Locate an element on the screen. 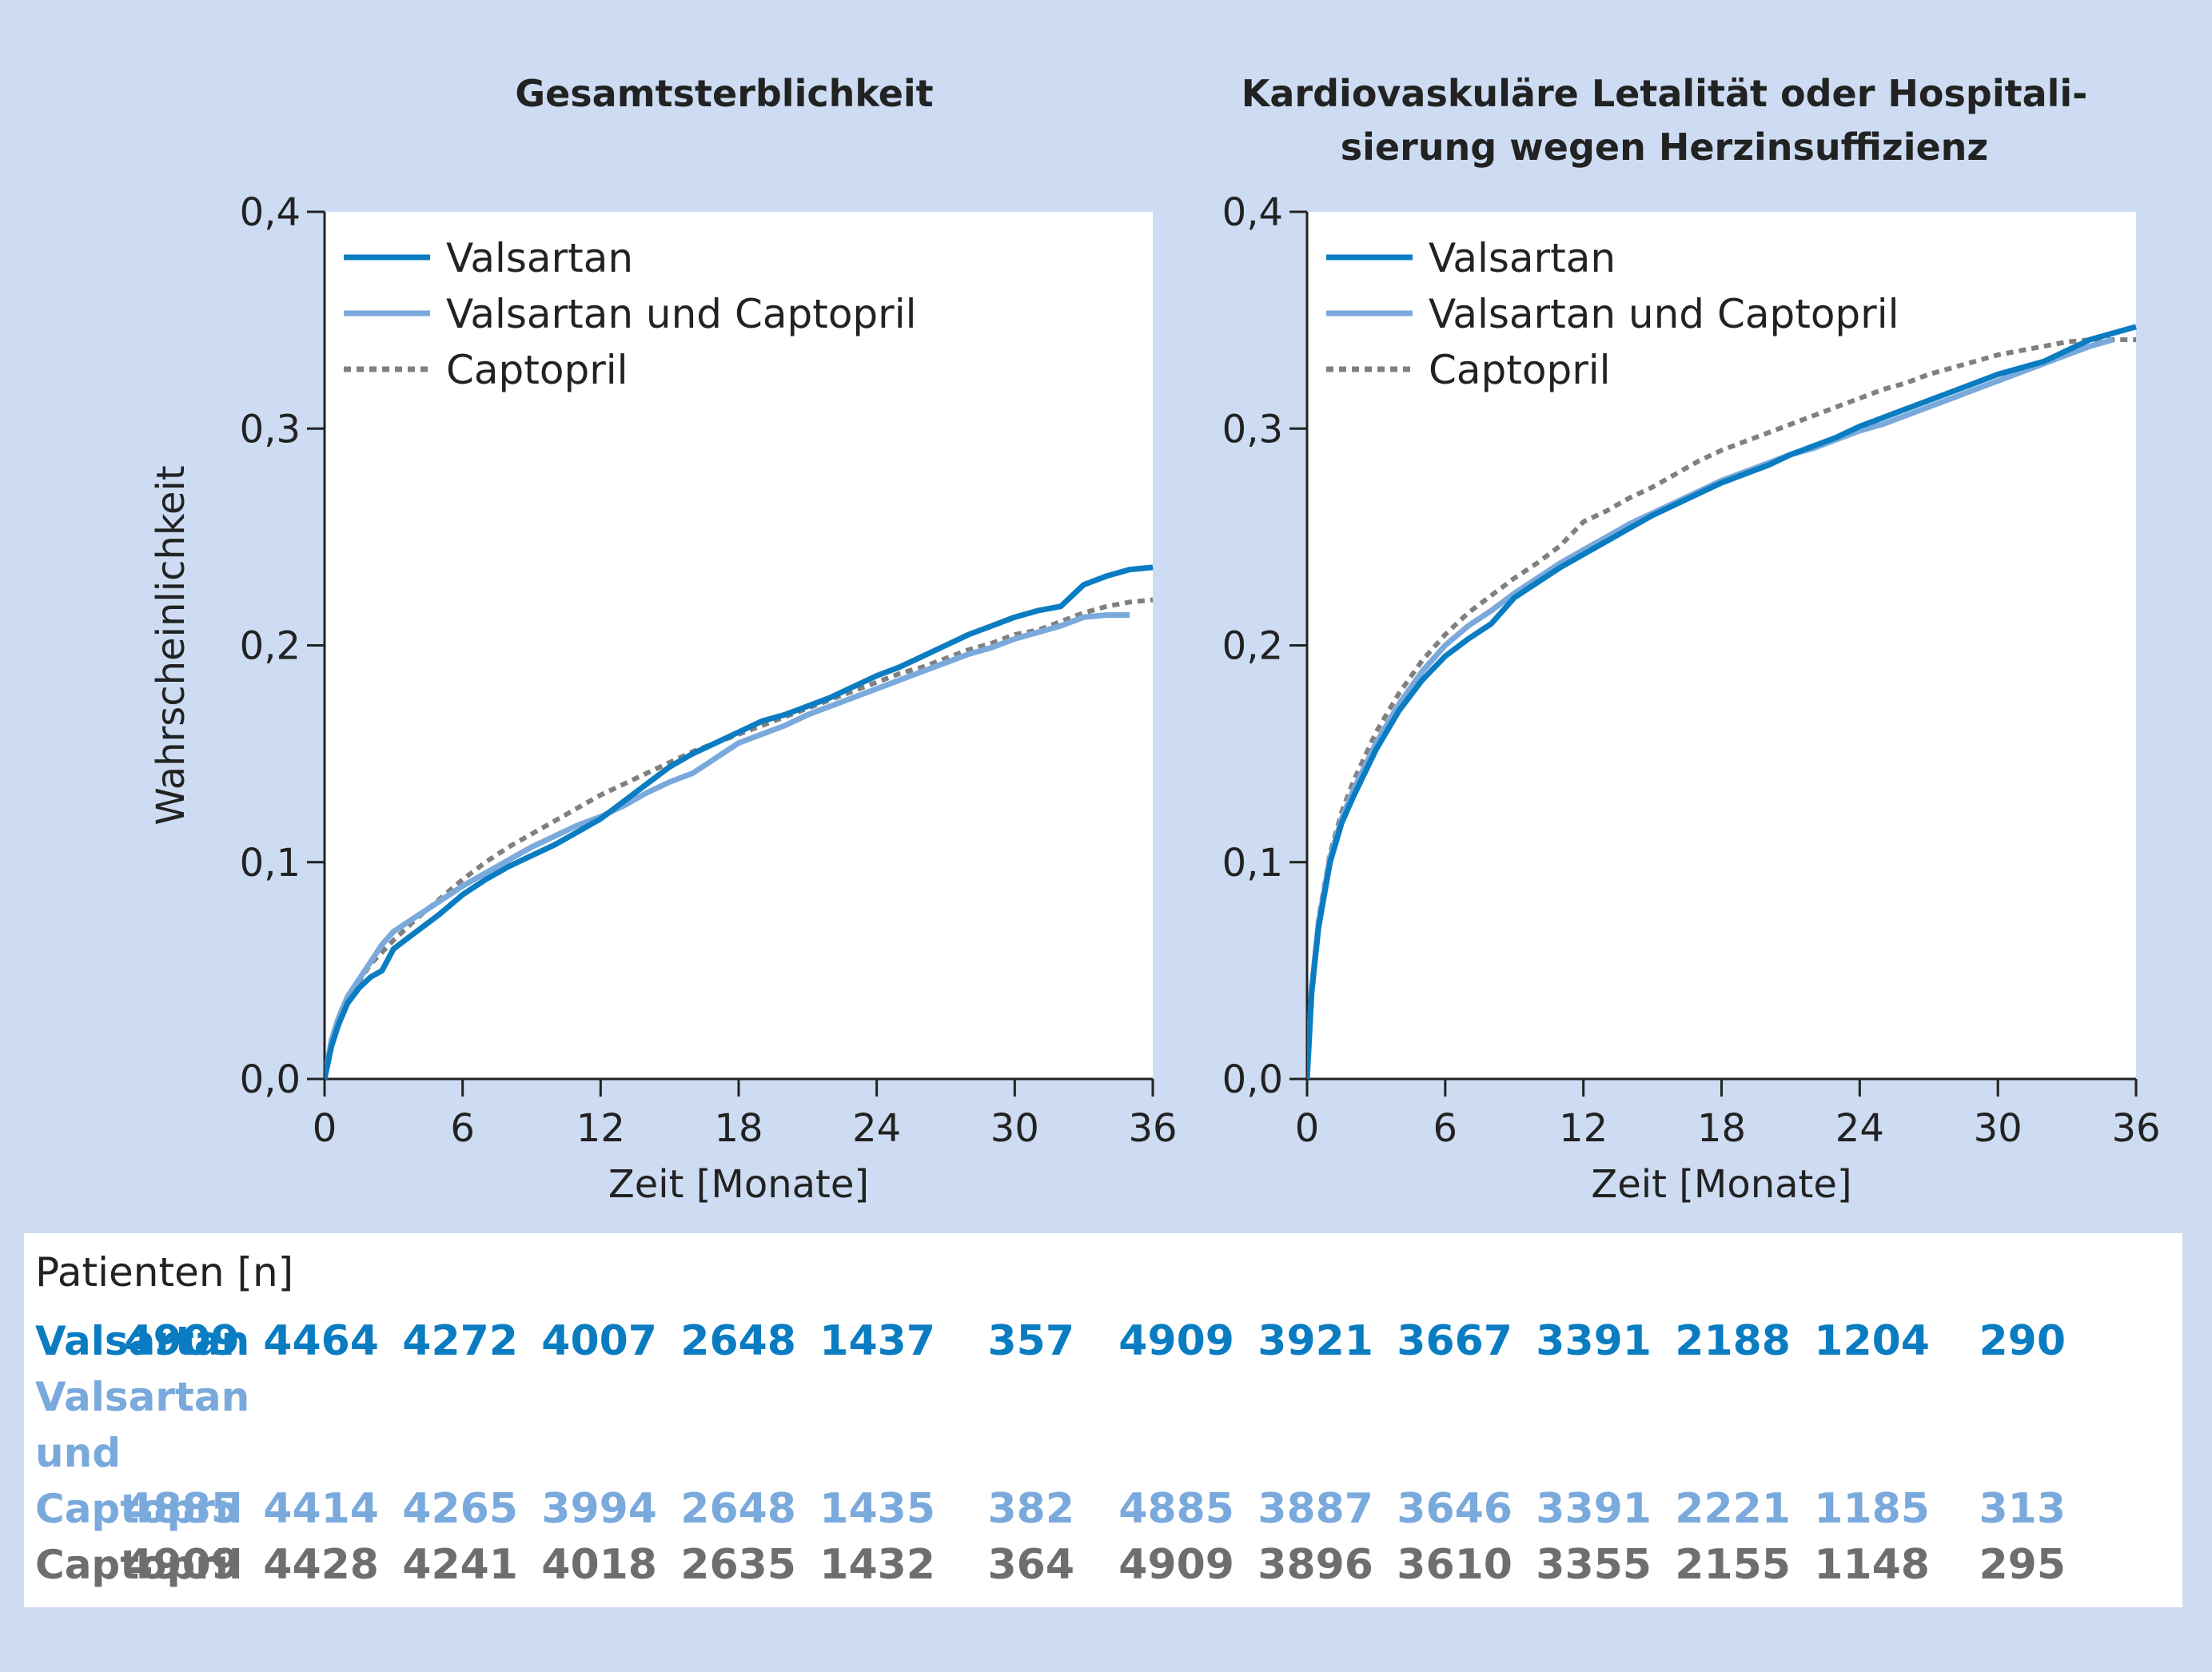 This screenshot has height=1672, width=2212. chart-title-line: Gesamtsterblichkeit is located at coordinates (724, 93).